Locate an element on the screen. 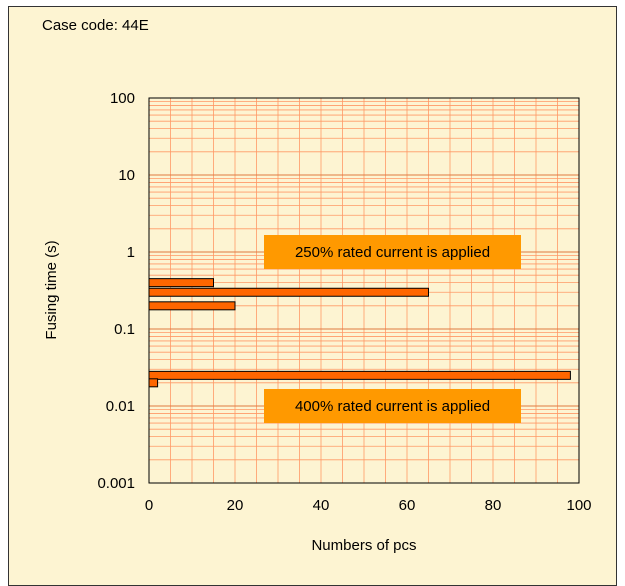 This screenshot has height=586, width=625. x-tick-label: 20 is located at coordinates (235, 505).